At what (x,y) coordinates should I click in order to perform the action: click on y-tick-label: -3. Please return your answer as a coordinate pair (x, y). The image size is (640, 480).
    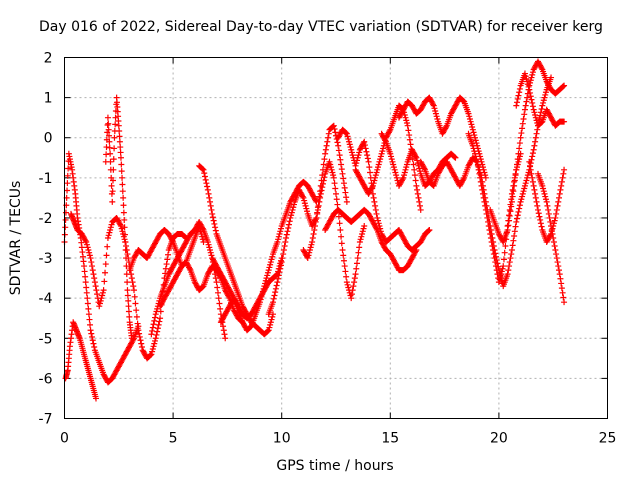
    Looking at the image, I should click on (46, 259).